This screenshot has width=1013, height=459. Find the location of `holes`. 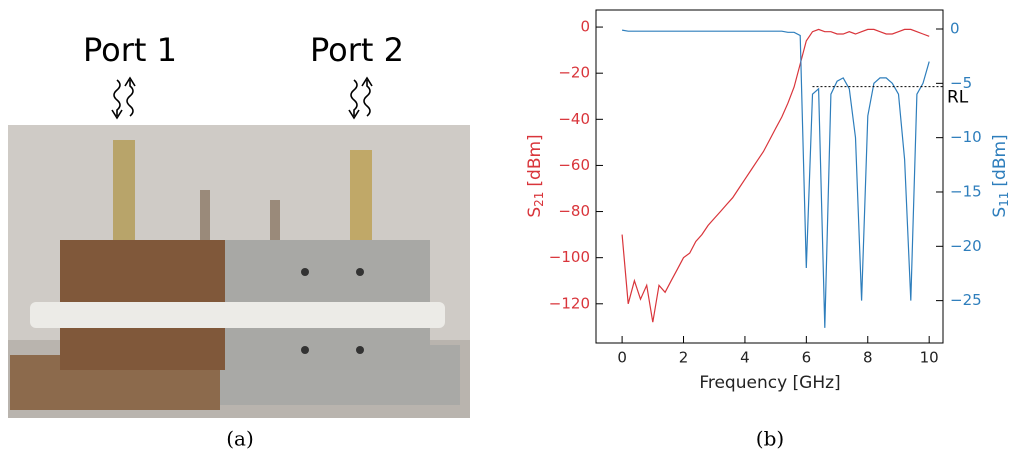

holes is located at coordinates (332, 311).